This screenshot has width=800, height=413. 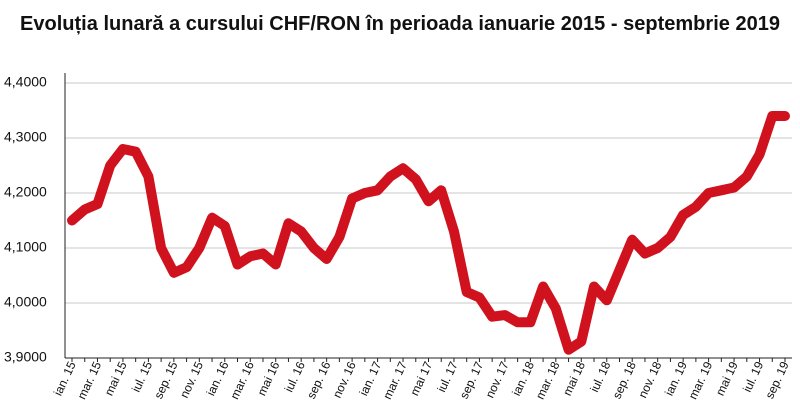 What do you see at coordinates (776, 380) in the screenshot?
I see `x-tick-label: sep. 19` at bounding box center [776, 380].